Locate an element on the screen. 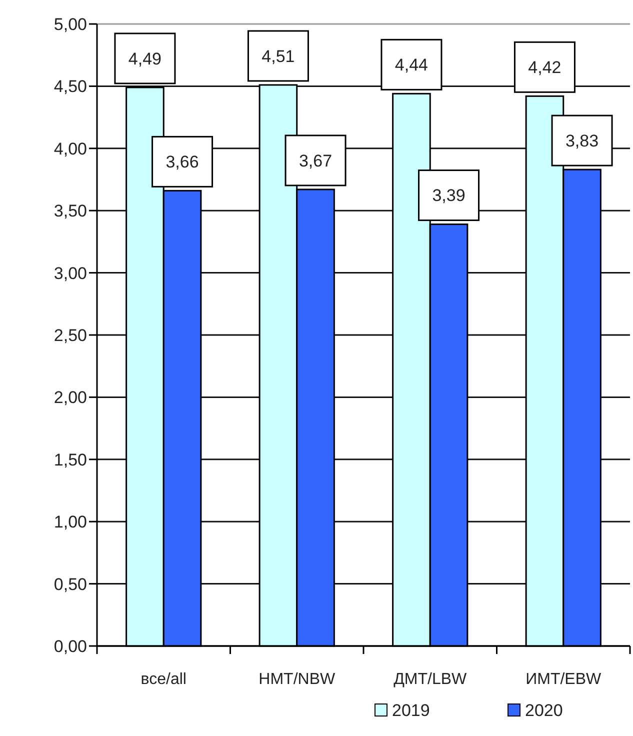  x-tick-label: ИМТ/EBW is located at coordinates (564, 679).